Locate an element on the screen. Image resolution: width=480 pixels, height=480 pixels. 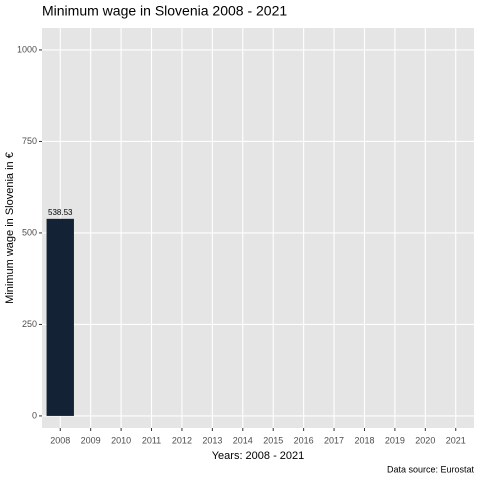
x-tick-label: 2011 is located at coordinates (151, 440).